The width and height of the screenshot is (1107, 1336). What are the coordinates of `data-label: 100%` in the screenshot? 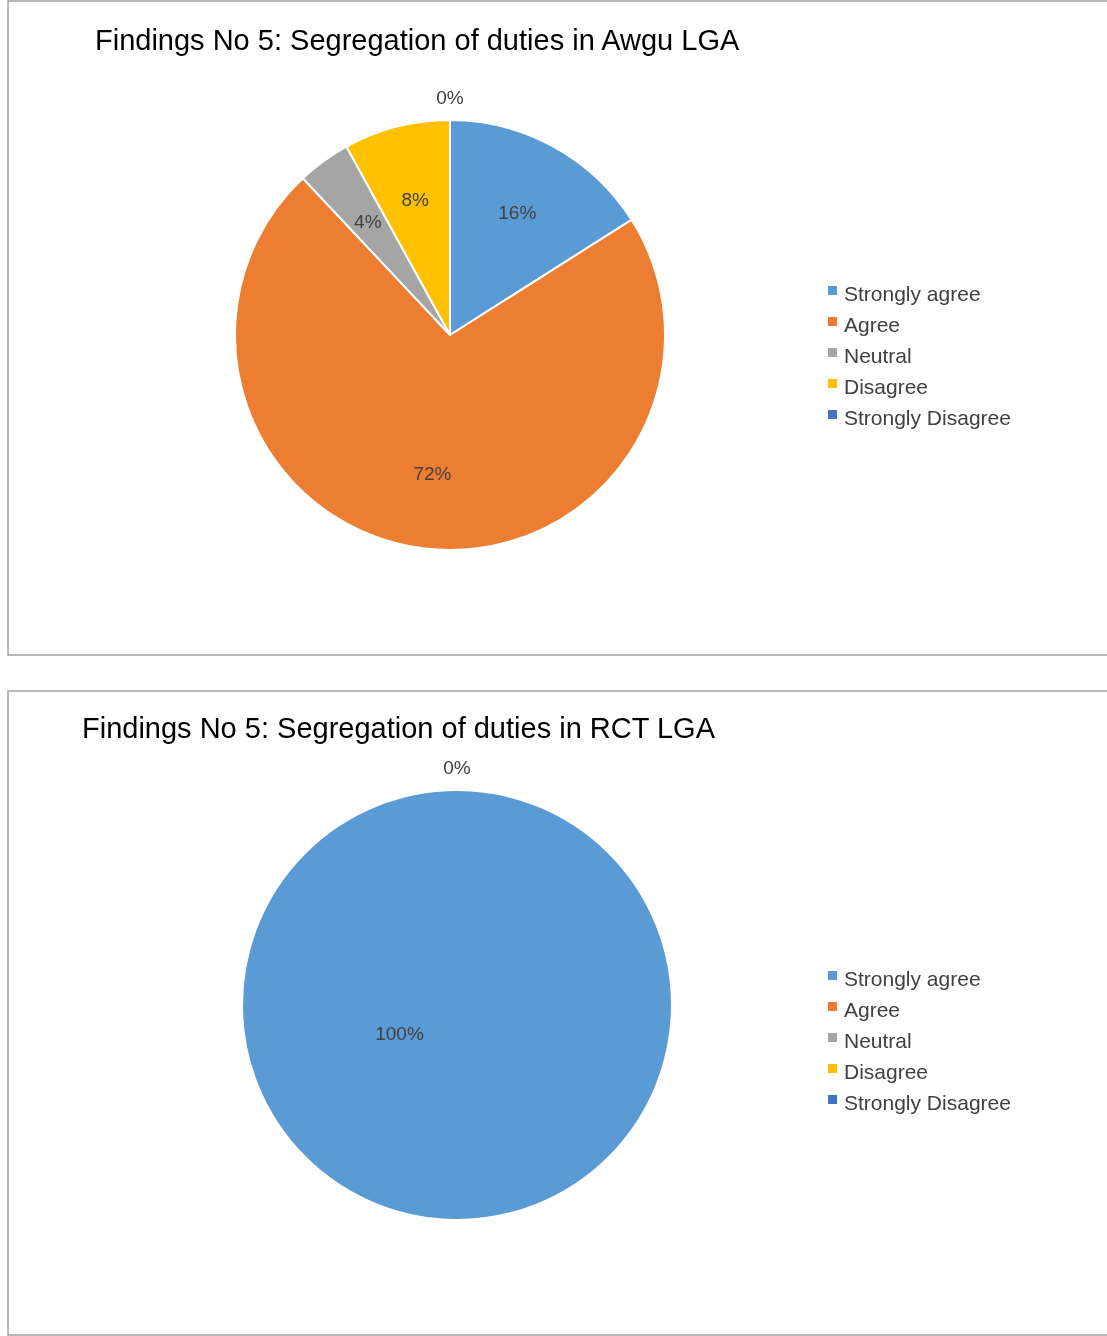 It's located at (399, 1034).